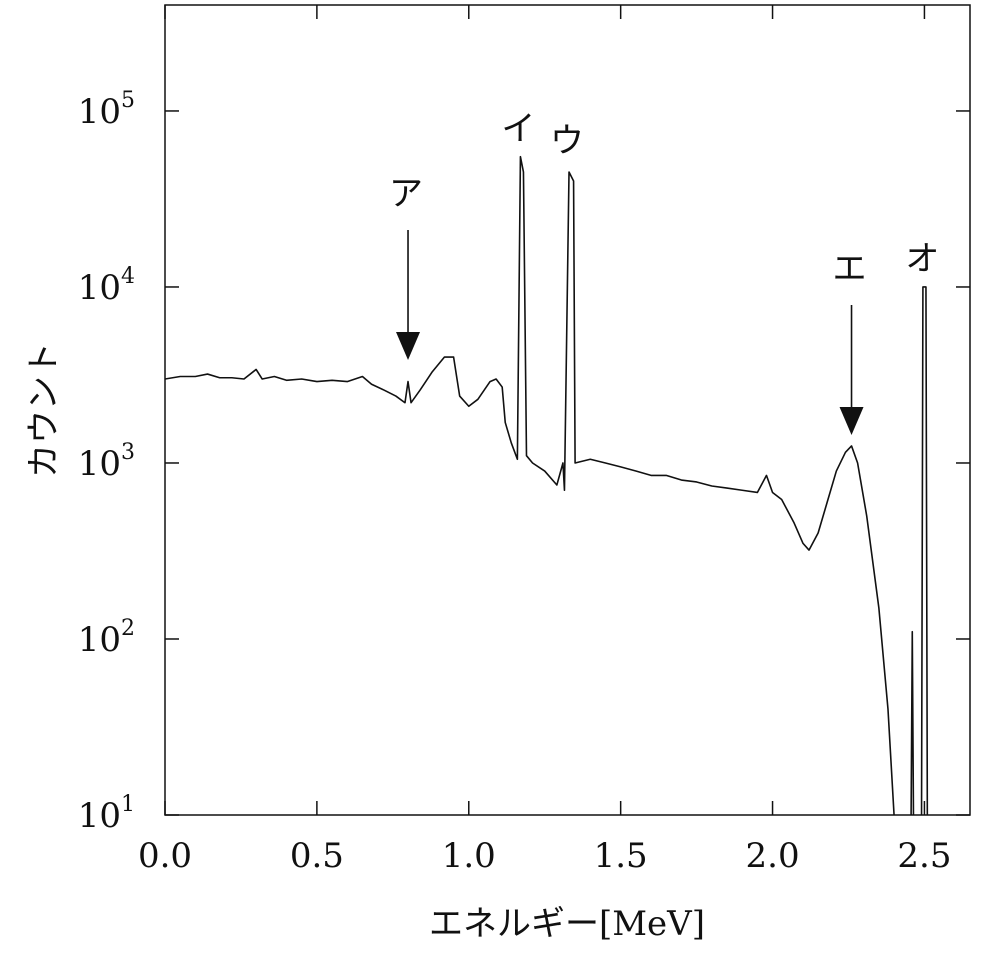  I want to click on y-tick-label: 10¹, so click(106, 814).